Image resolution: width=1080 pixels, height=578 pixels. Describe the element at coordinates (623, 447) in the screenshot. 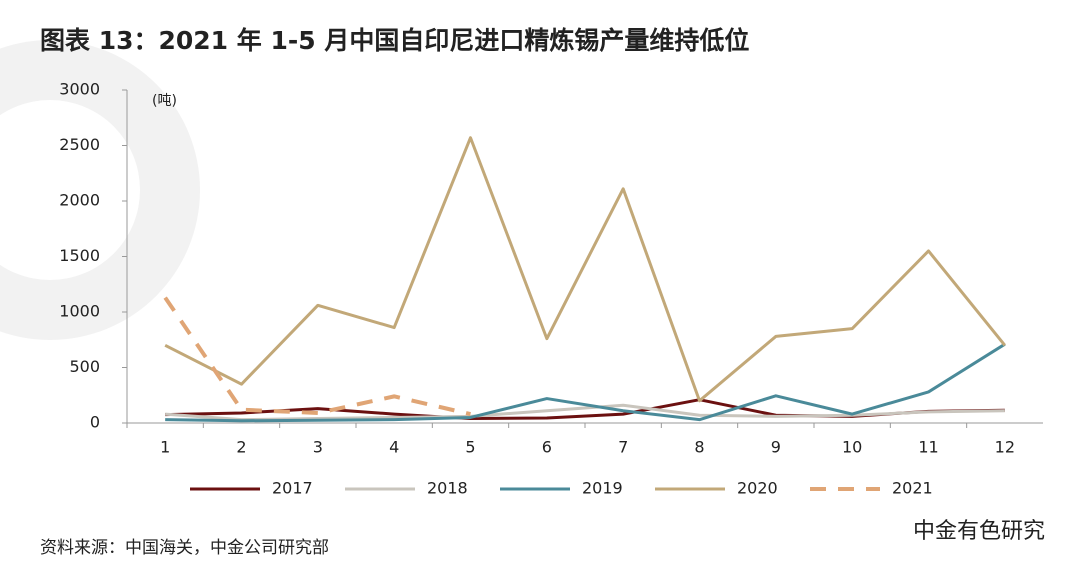

I see `x-tick-label: 7` at that location.